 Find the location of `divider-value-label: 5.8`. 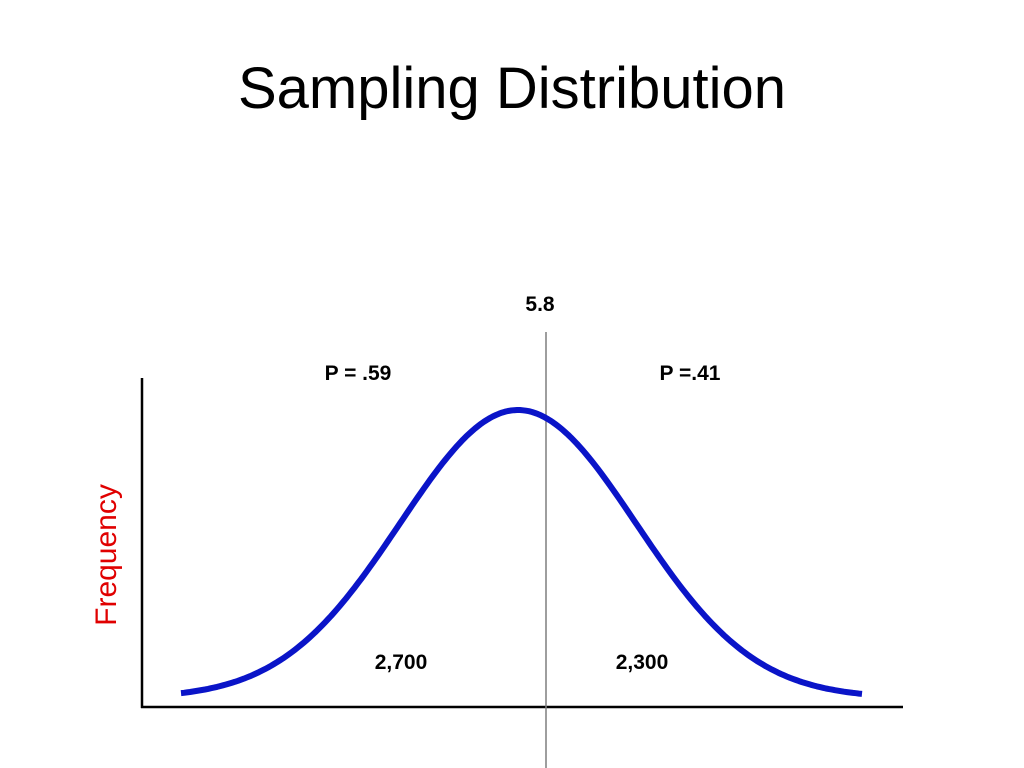

divider-value-label: 5.8 is located at coordinates (540, 304).